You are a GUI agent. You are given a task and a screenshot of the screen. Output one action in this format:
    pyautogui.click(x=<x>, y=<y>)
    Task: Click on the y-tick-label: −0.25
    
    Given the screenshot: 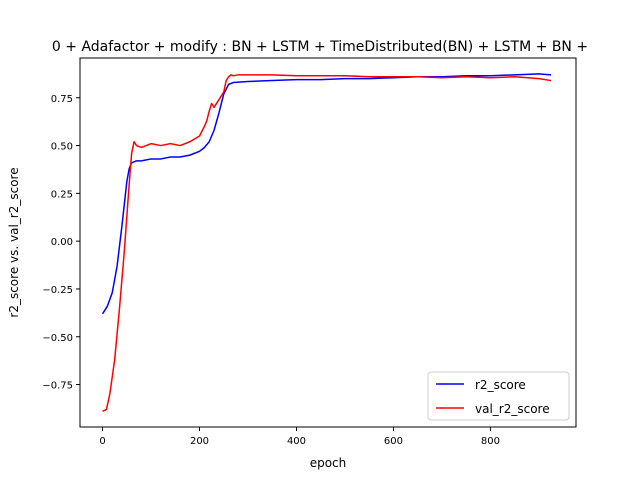 What is the action you would take?
    pyautogui.click(x=57, y=290)
    